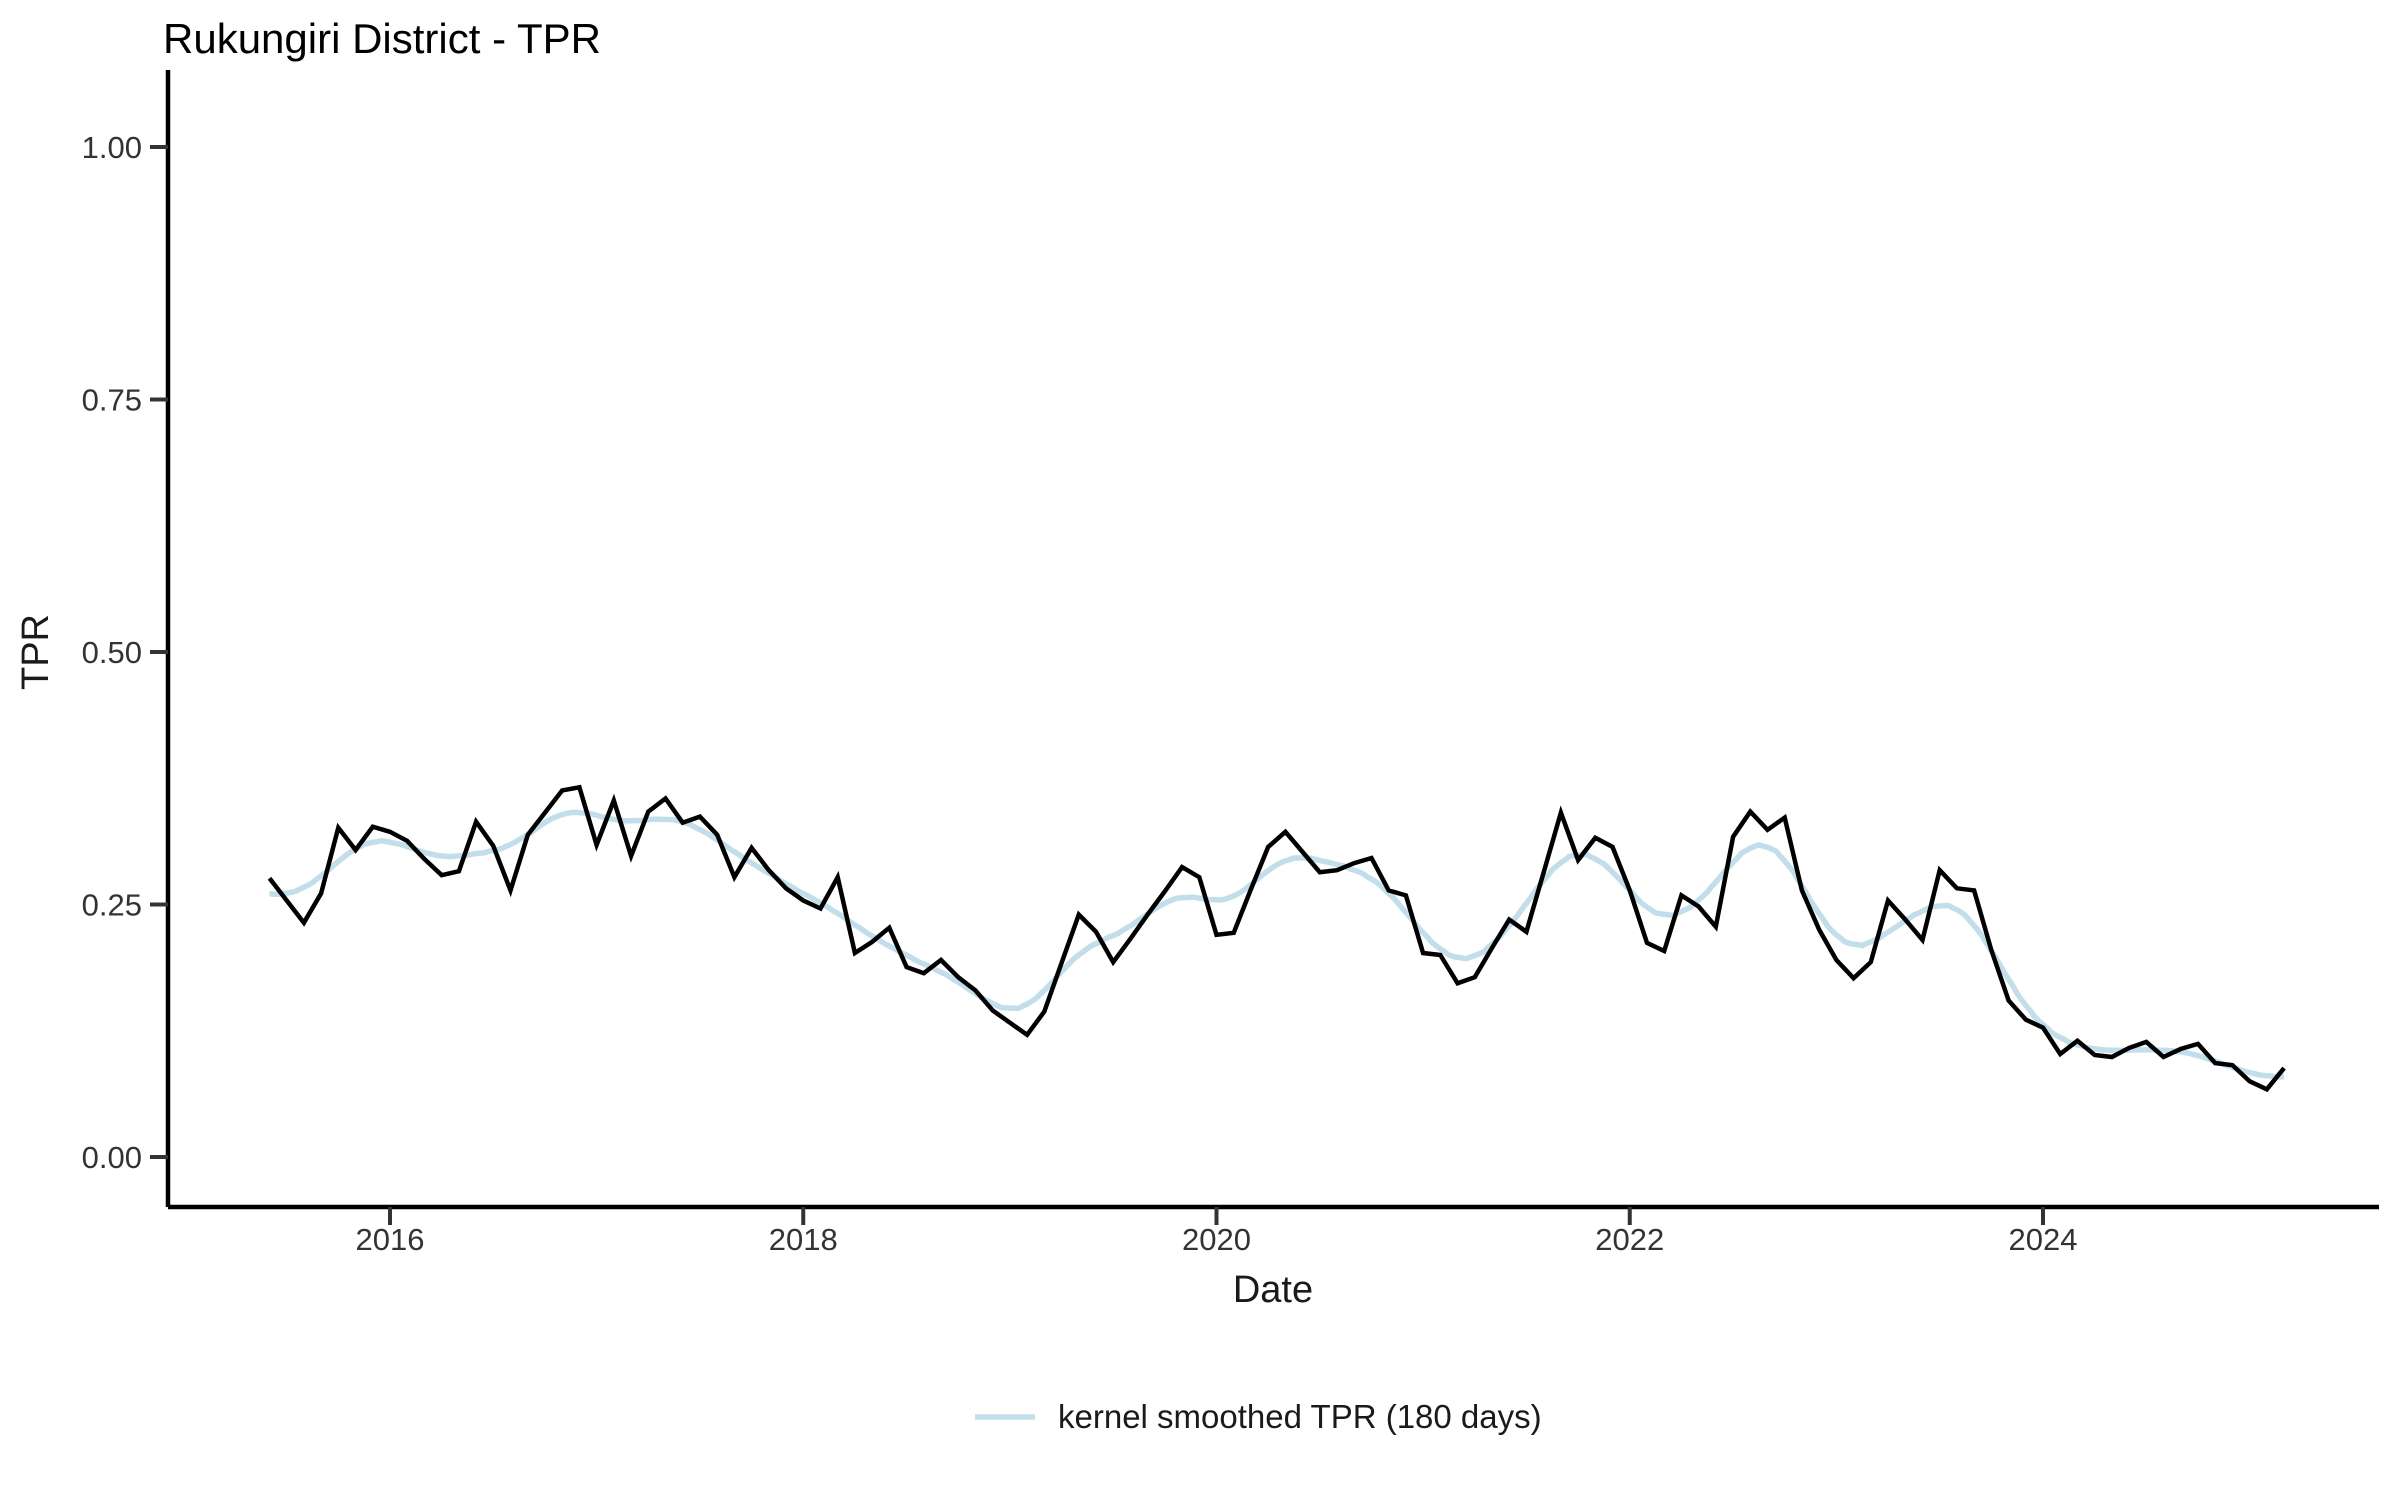  What do you see at coordinates (112, 1157) in the screenshot?
I see `y-tick-label: 0.00` at bounding box center [112, 1157].